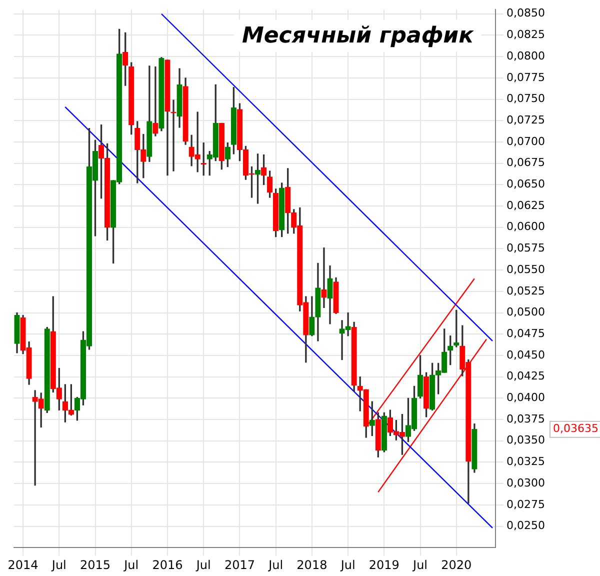  I want to click on y-tick-label: 0,0475, so click(526, 333).